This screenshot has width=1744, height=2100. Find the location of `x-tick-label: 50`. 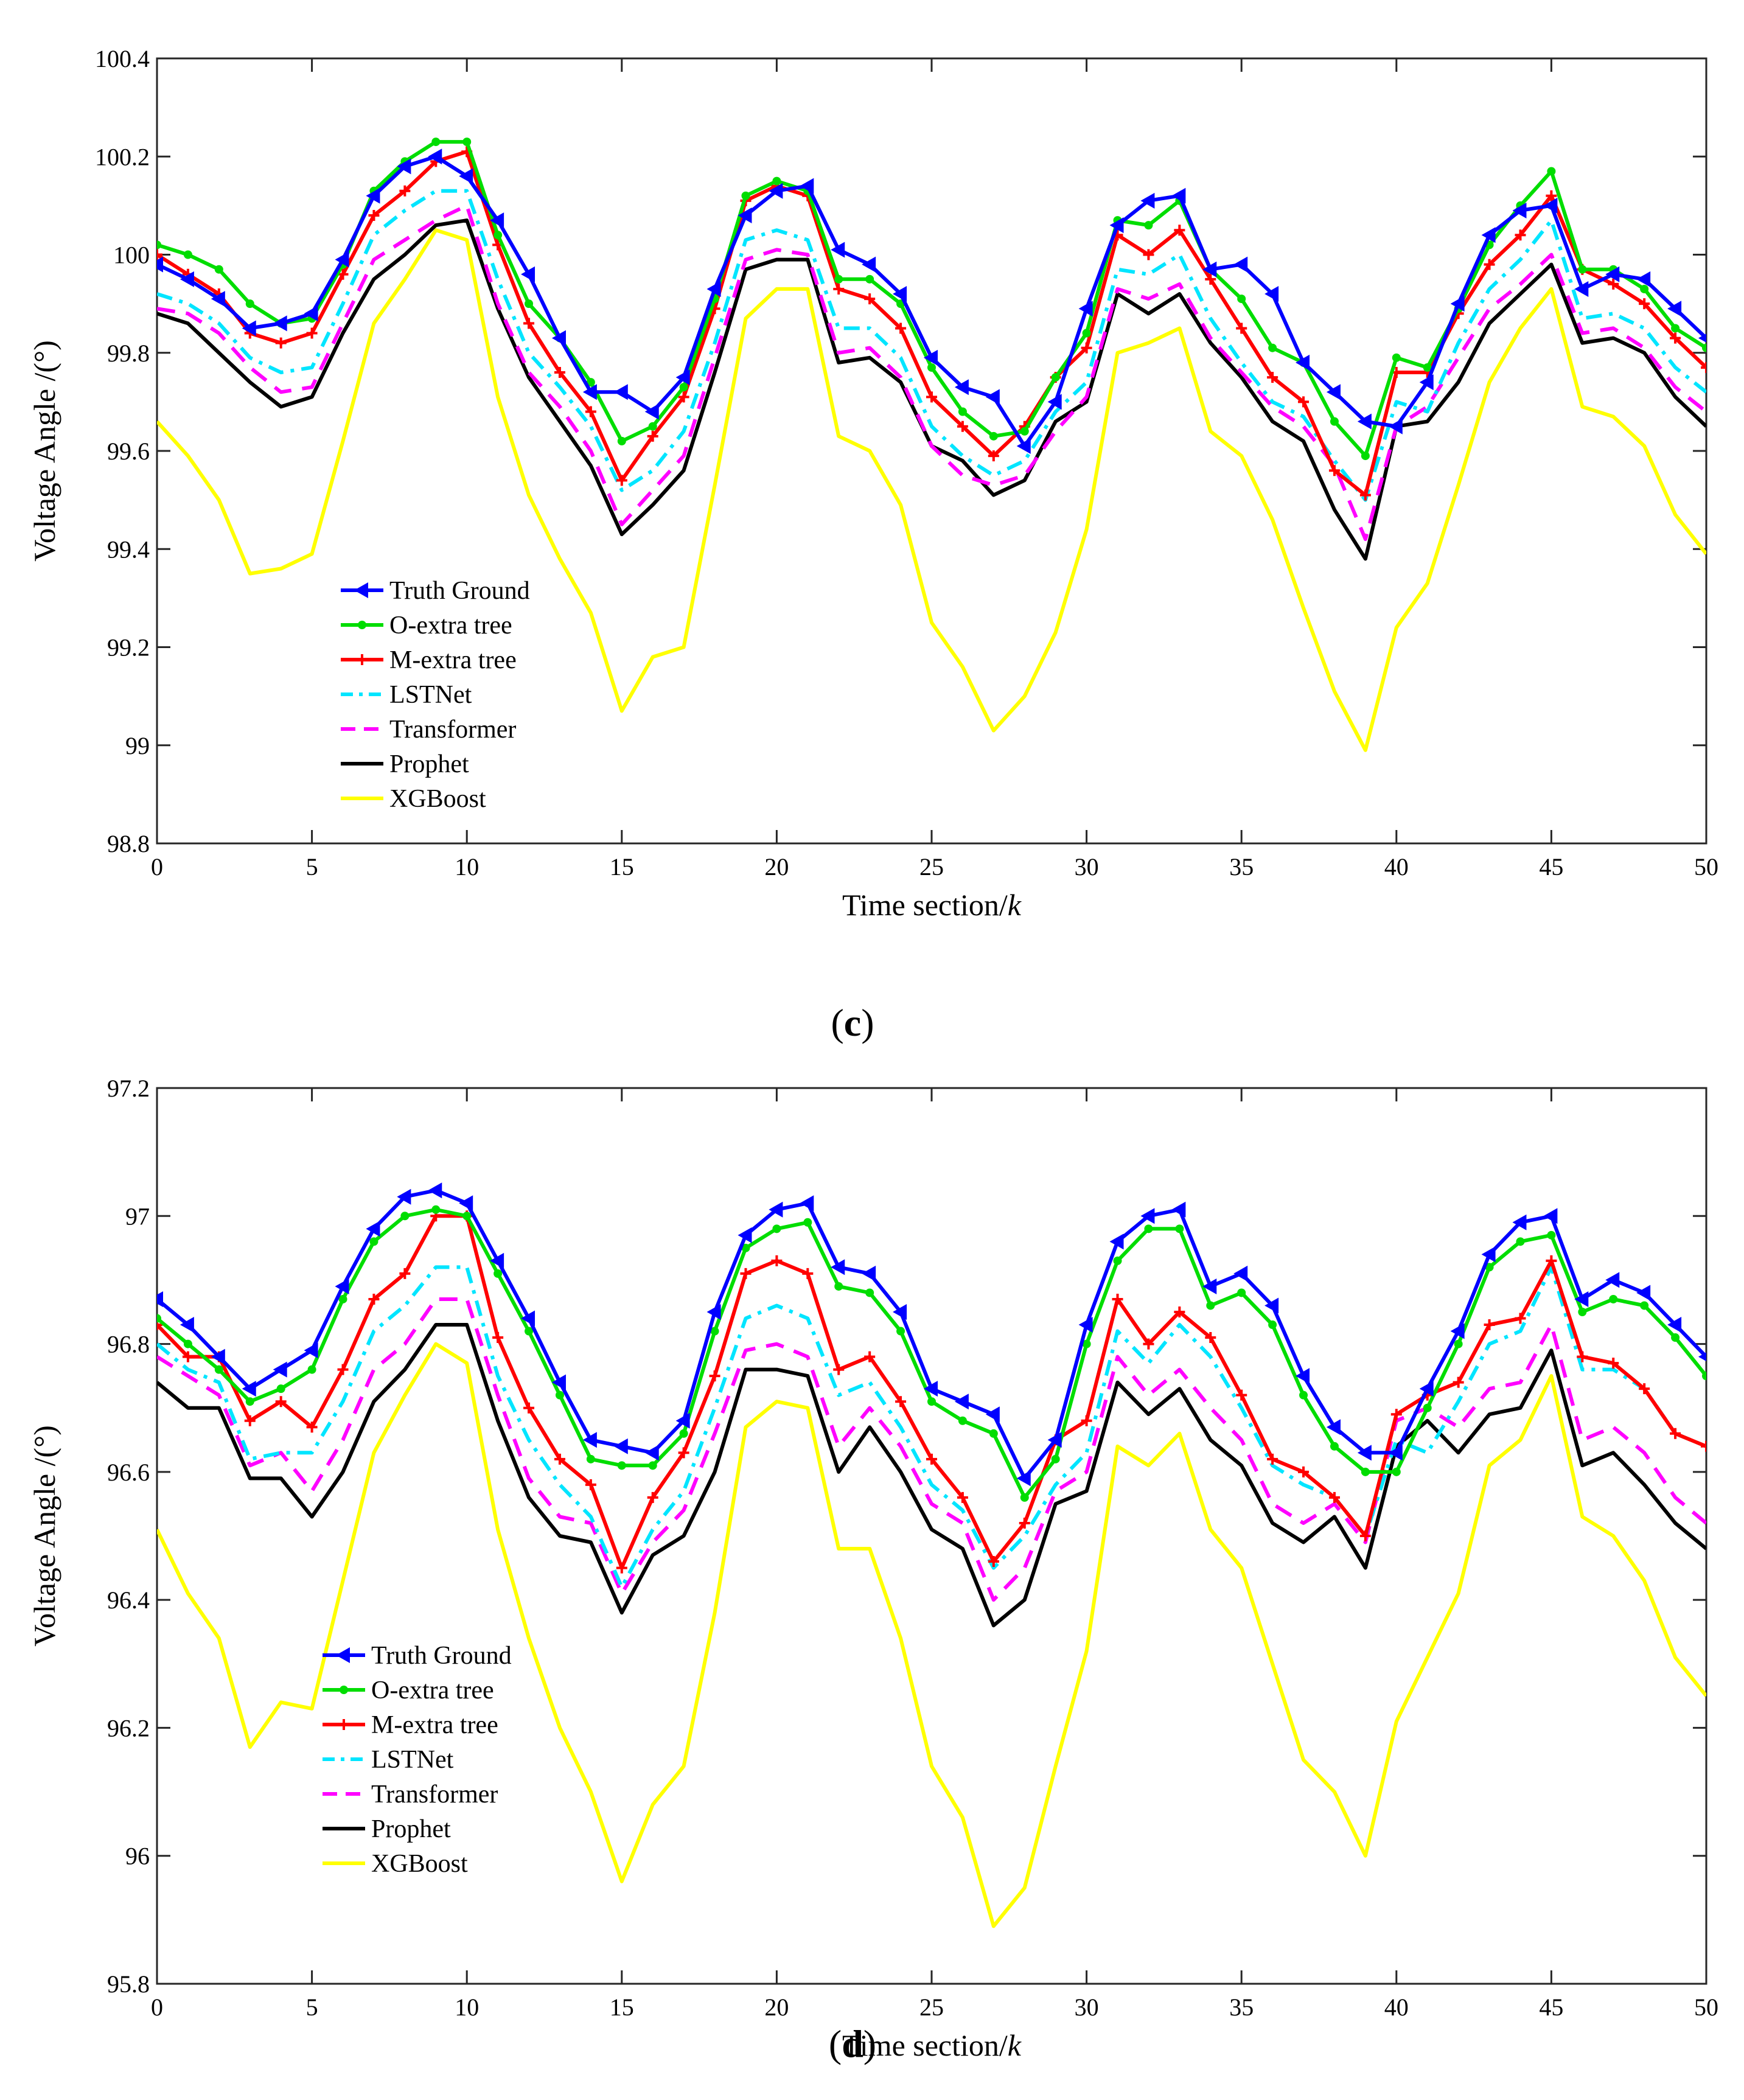

x-tick-label: 50 is located at coordinates (1706, 2008).